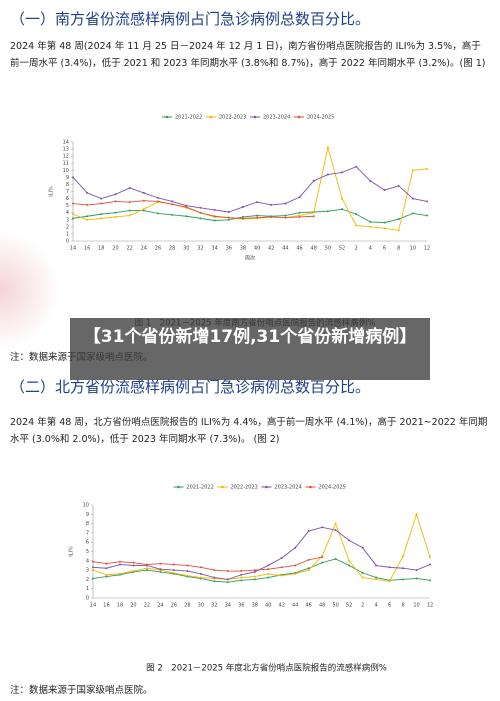  What do you see at coordinates (67, 242) in the screenshot?
I see `y-tick-label: 0` at bounding box center [67, 242].